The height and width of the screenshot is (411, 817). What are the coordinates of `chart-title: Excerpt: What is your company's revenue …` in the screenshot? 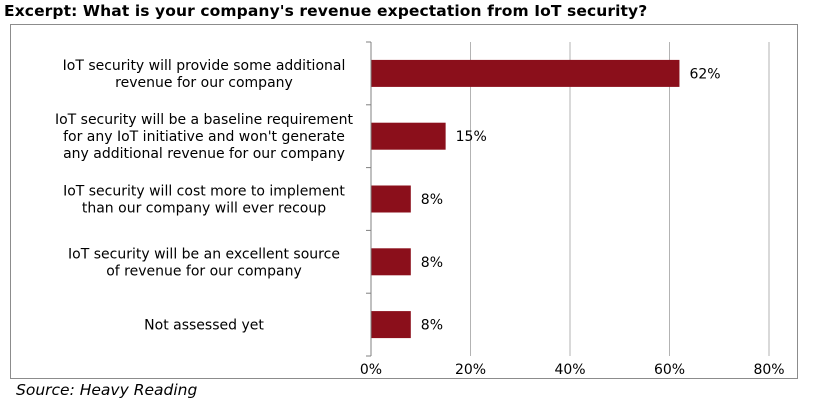 It's located at (326, 11).